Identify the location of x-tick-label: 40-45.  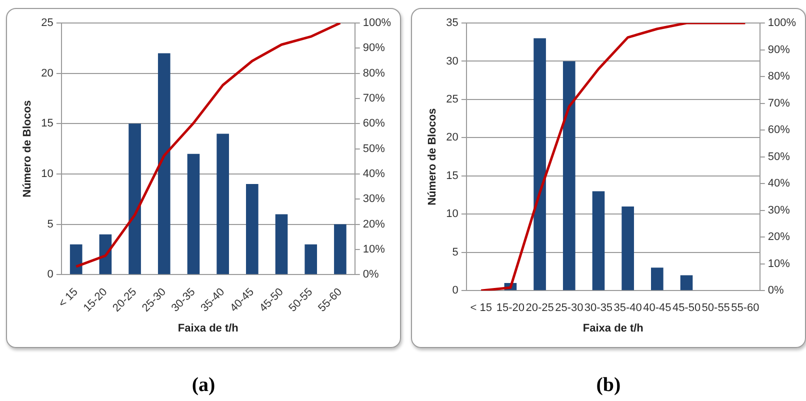
(657, 308).